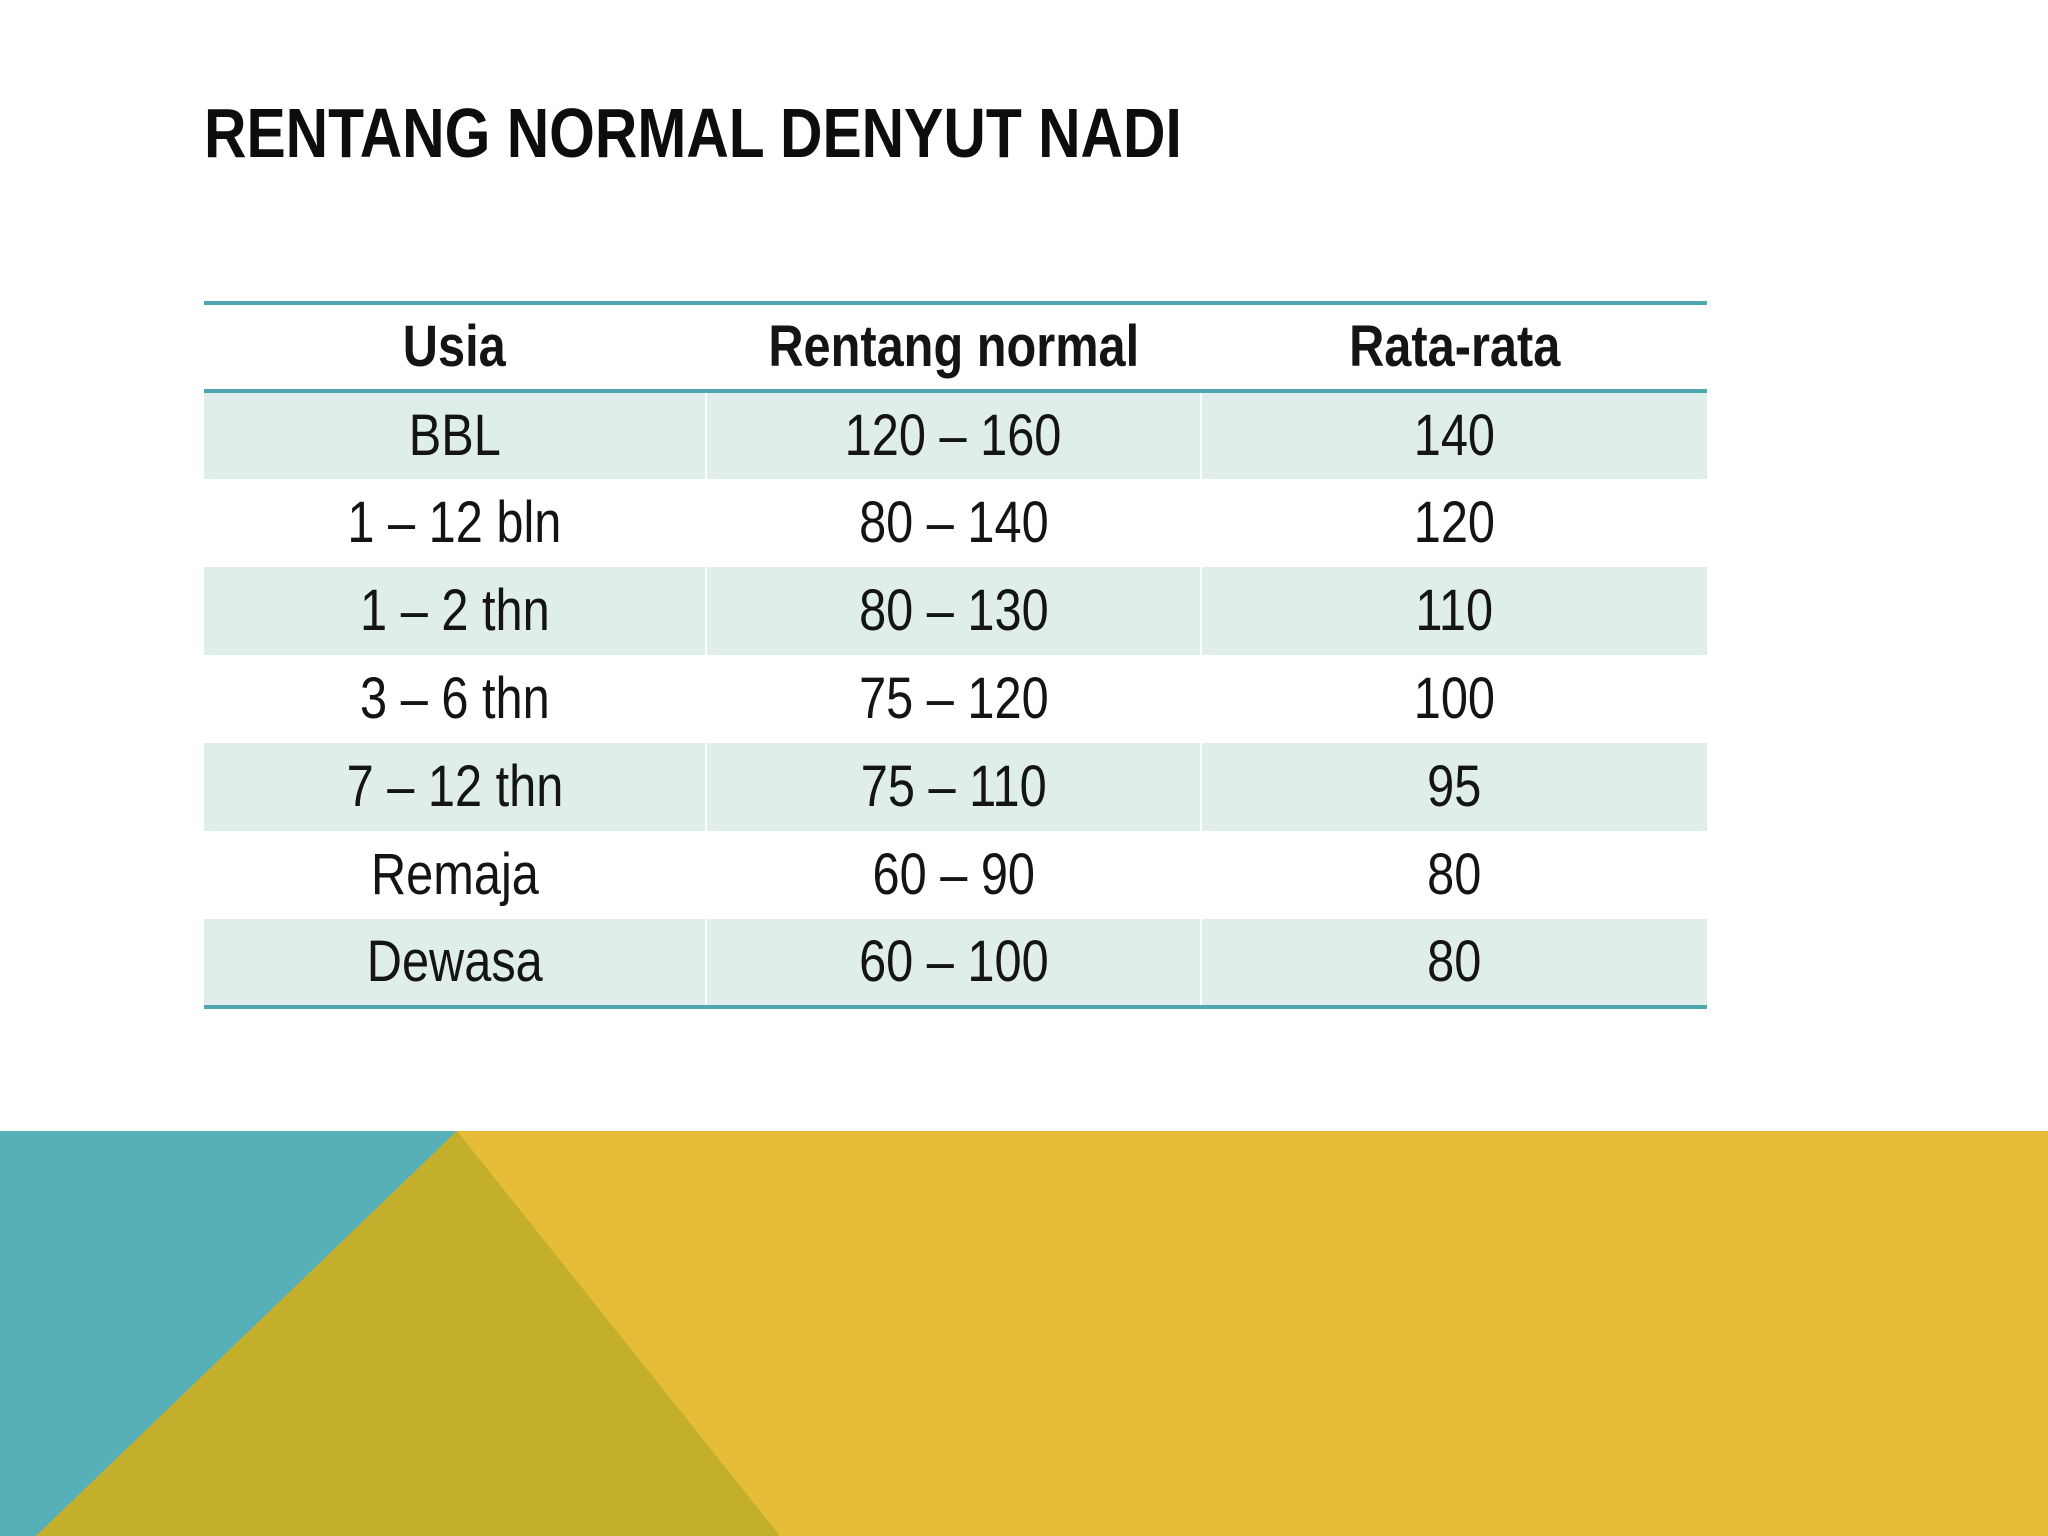 The height and width of the screenshot is (1536, 2048). I want to click on cell-usia: 3 – 6 thn, so click(455, 699).